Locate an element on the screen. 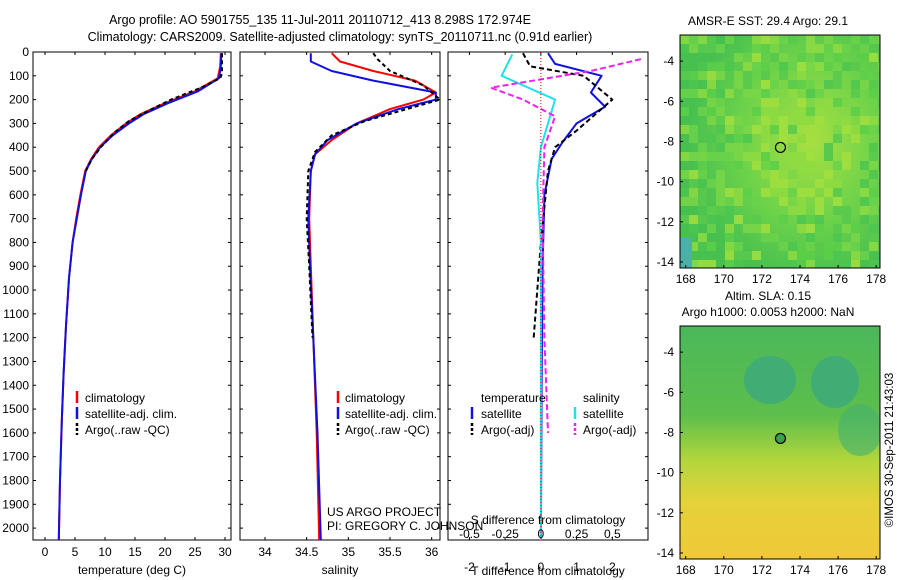  depth-tick-label: 300 is located at coordinates (19, 123).